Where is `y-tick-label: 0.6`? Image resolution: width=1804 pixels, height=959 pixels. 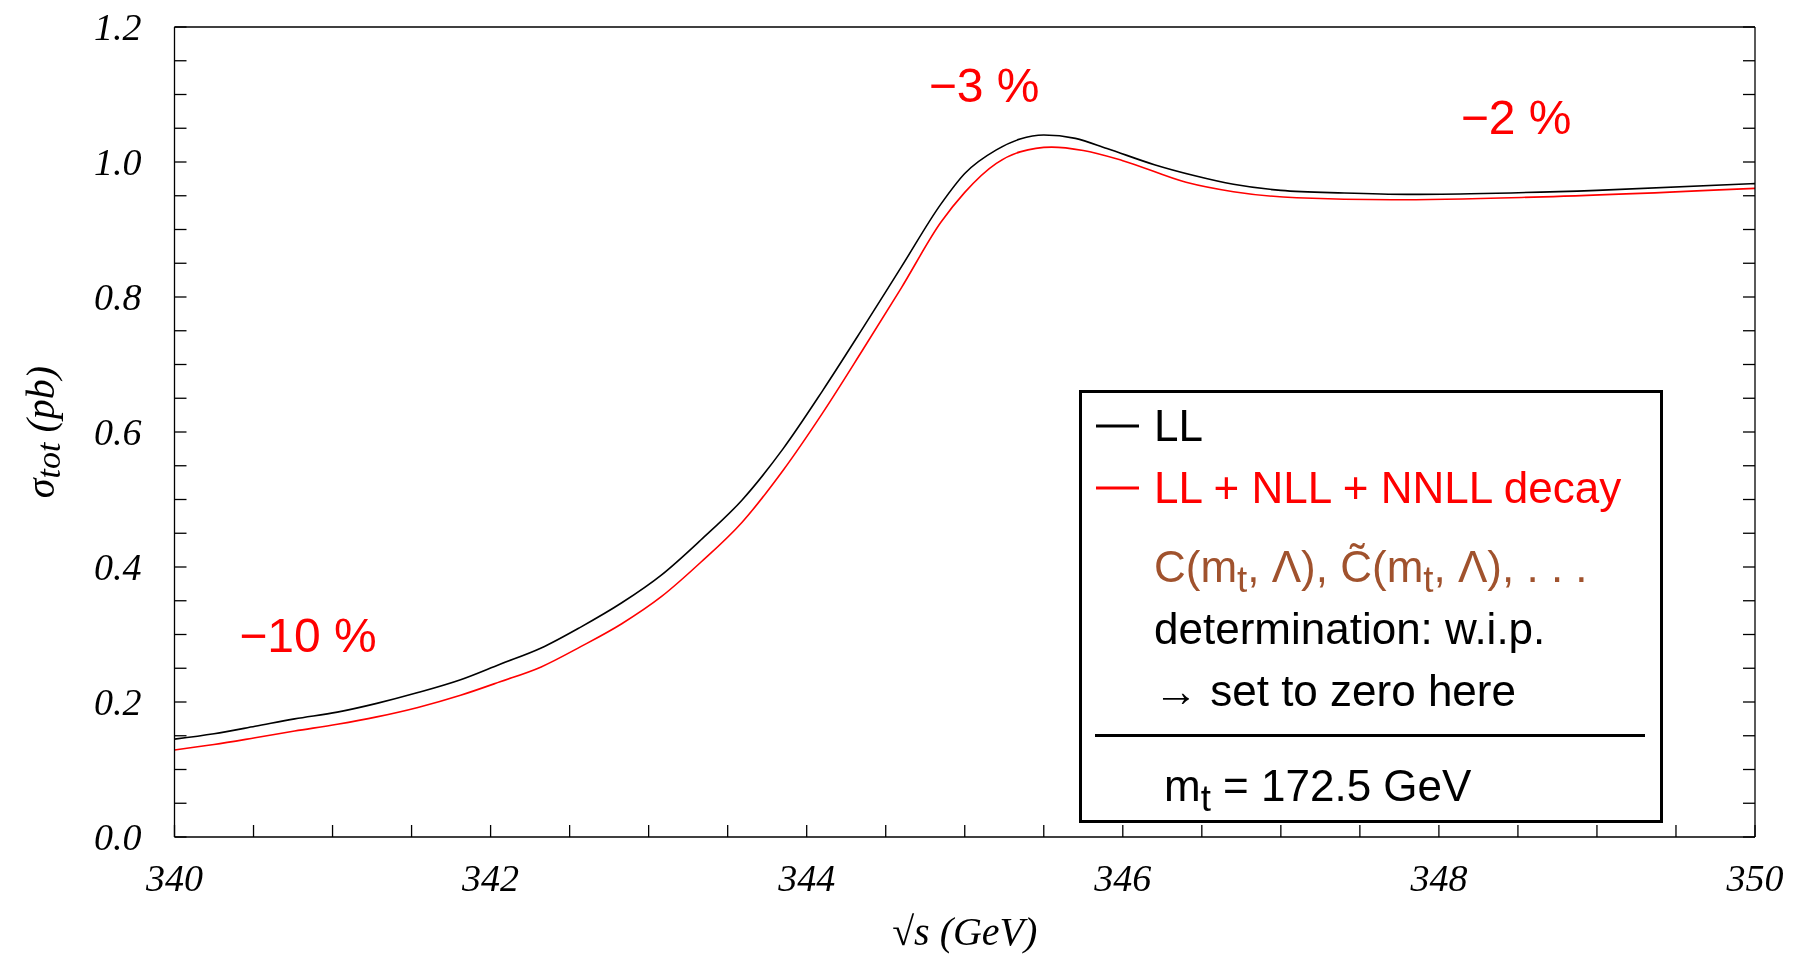 y-tick-label: 0.6 is located at coordinates (118, 432).